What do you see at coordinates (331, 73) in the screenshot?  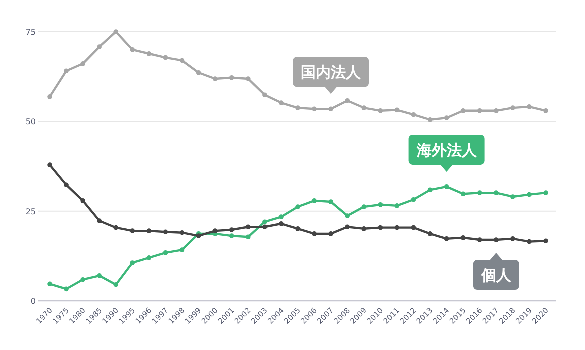 I see `series-label: 国内法人` at bounding box center [331, 73].